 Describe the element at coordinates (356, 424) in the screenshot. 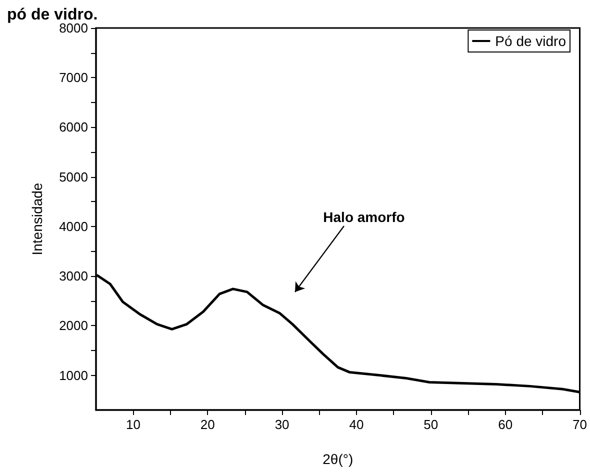

I see `x-tick-label: 40` at that location.